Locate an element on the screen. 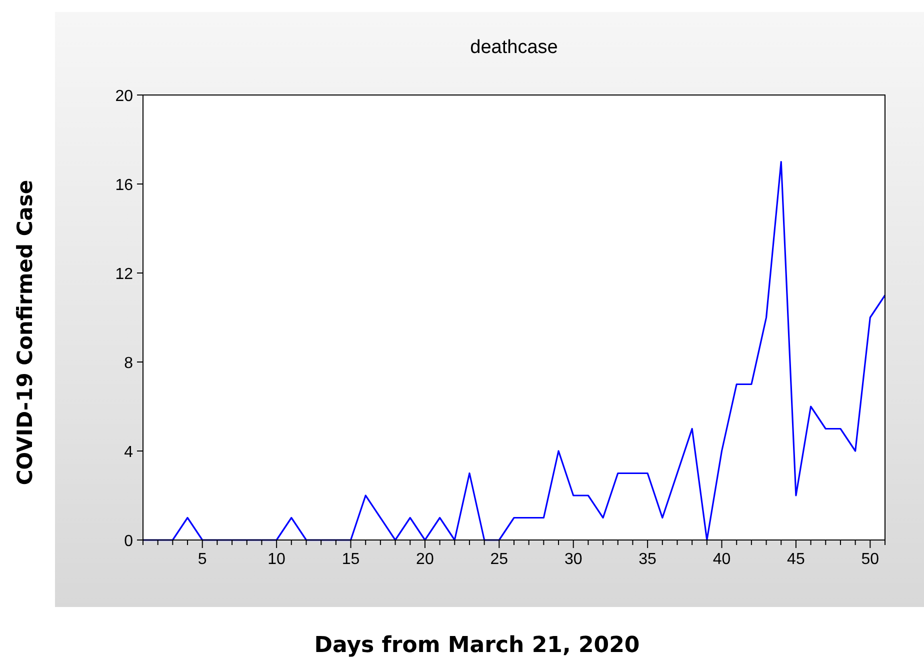 This screenshot has height=659, width=924. chart-title: deathcase is located at coordinates (514, 47).